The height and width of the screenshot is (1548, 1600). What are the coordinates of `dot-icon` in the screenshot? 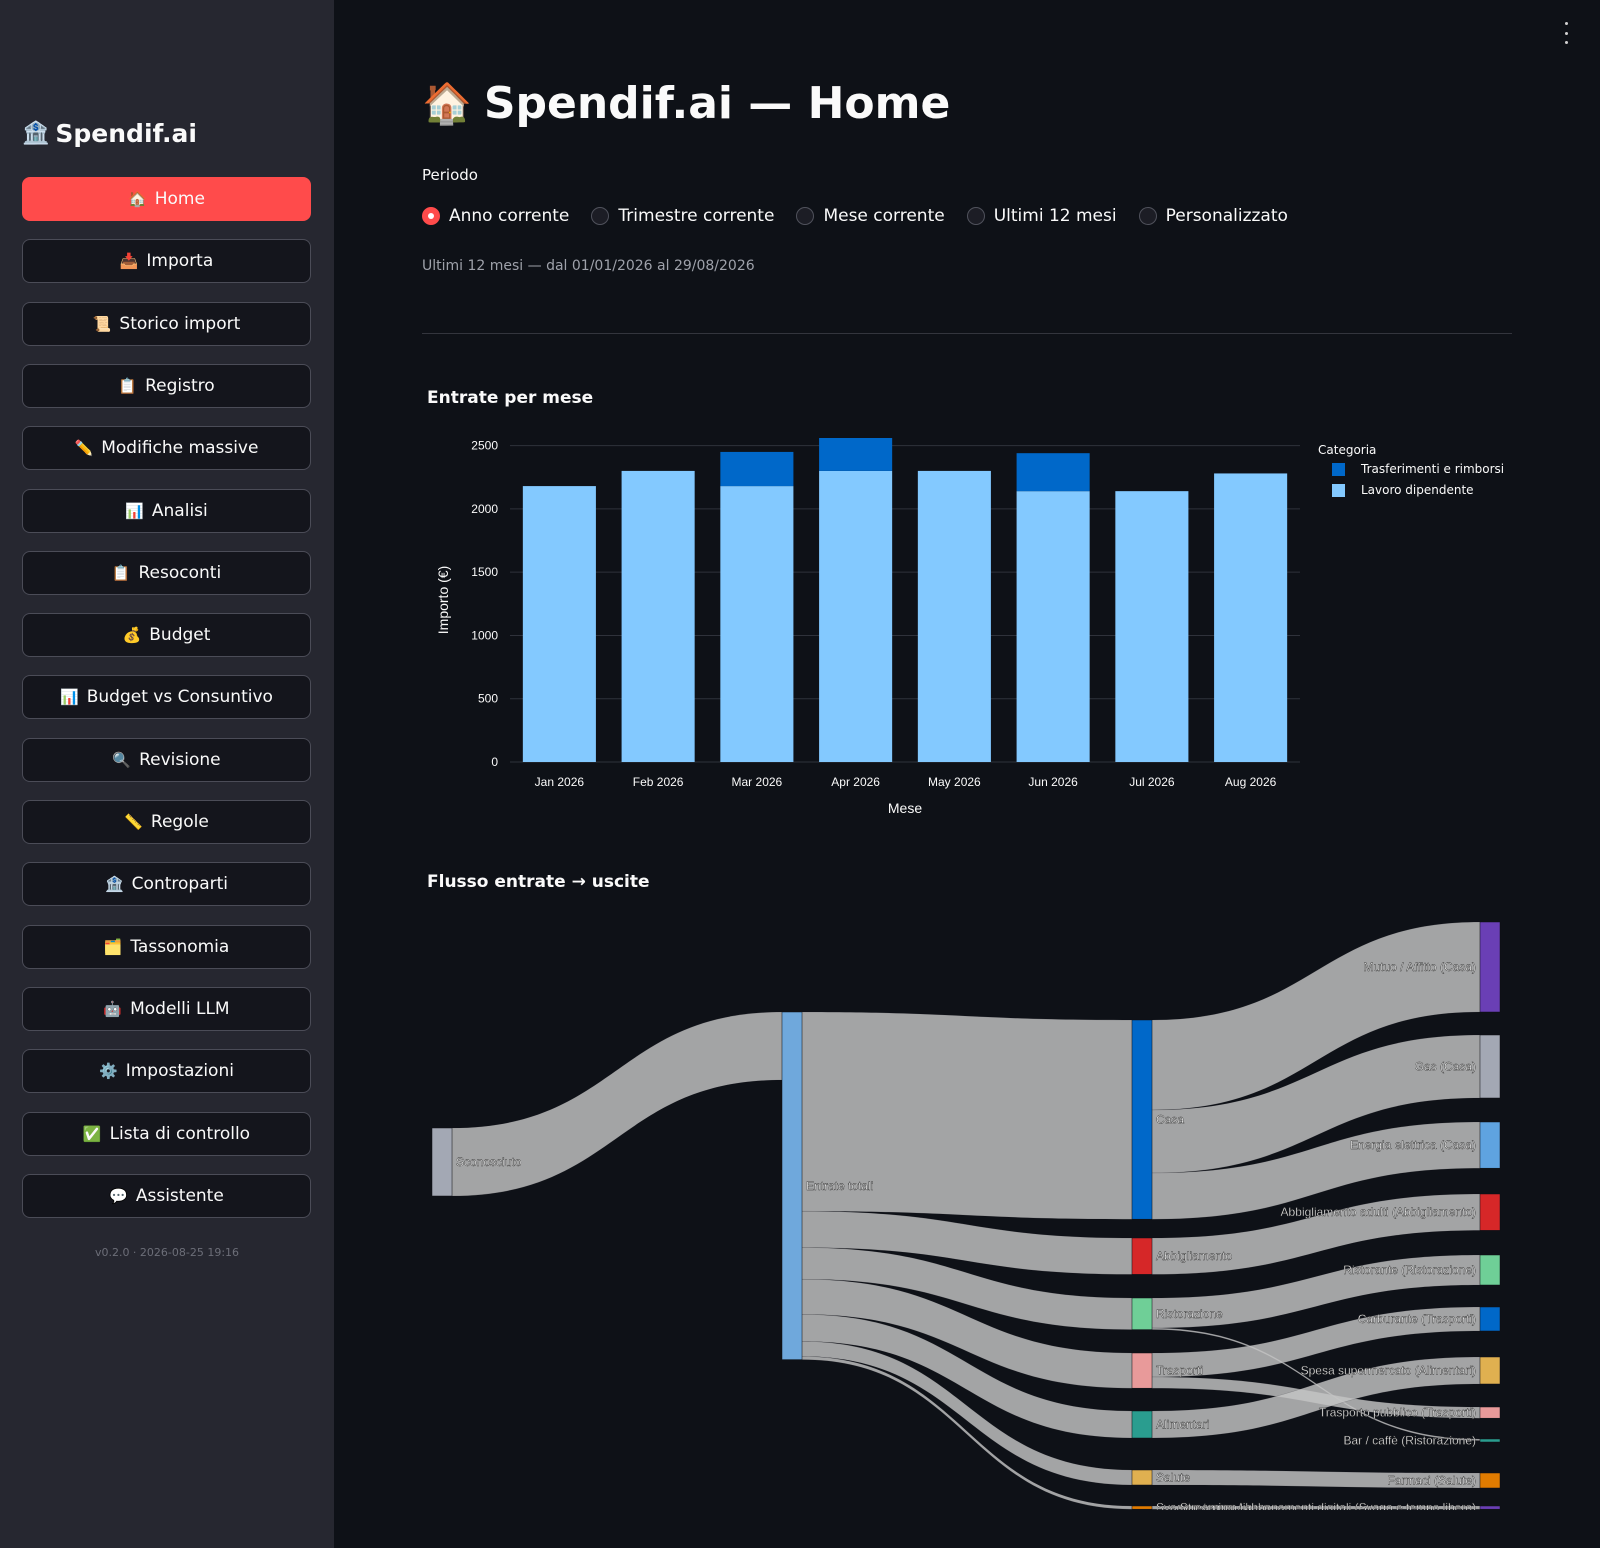 It's located at (1566, 42).